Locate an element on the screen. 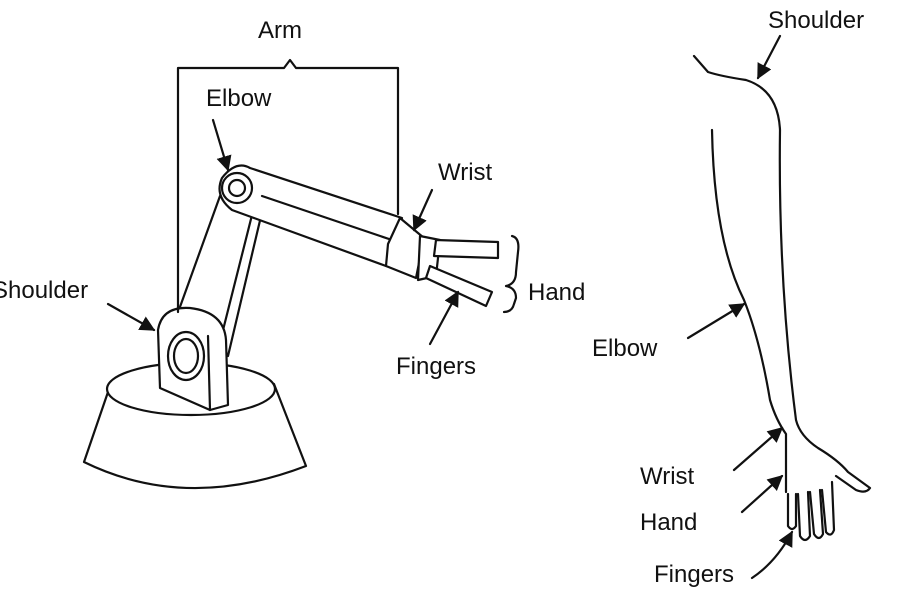 The width and height of the screenshot is (916, 599). human-shoulder-arrow is located at coordinates (769, 57).